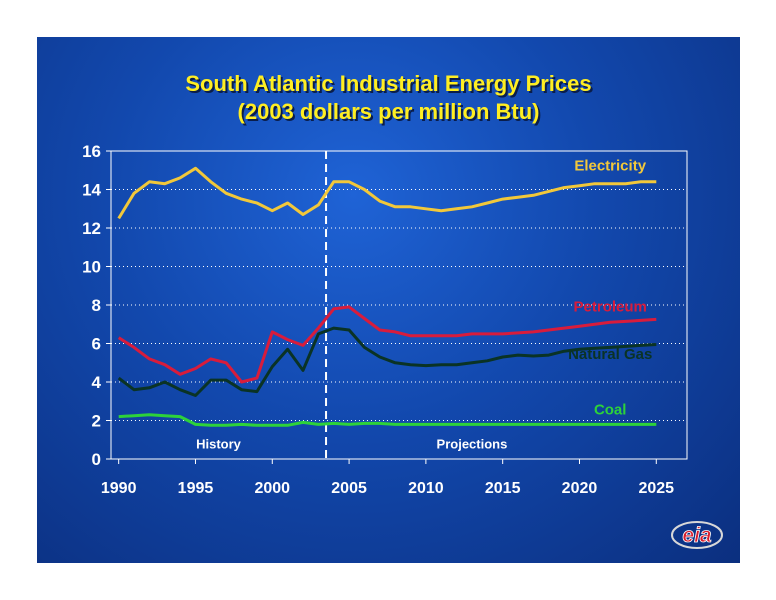 The image size is (776, 600). What do you see at coordinates (610, 354) in the screenshot?
I see `series-label-natural-gas: Natural Gas` at bounding box center [610, 354].